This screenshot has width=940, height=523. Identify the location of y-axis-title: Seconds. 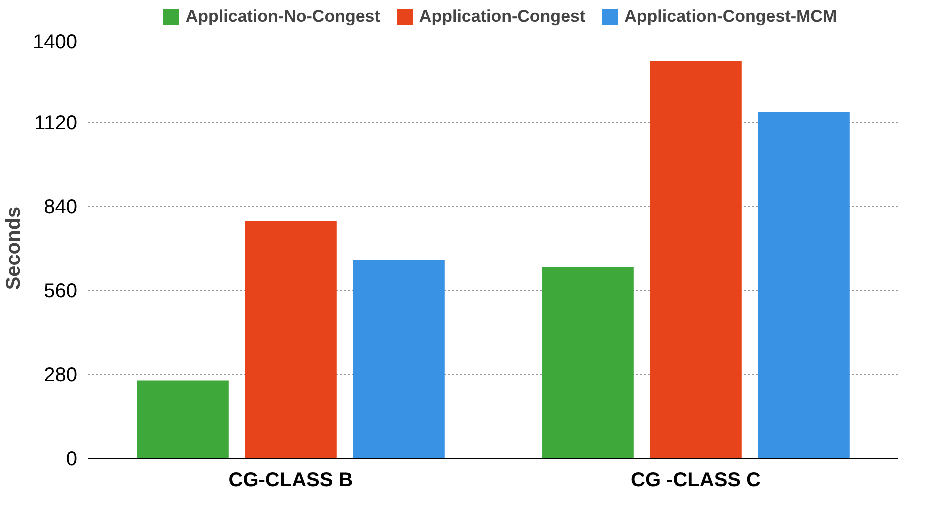
(14, 248).